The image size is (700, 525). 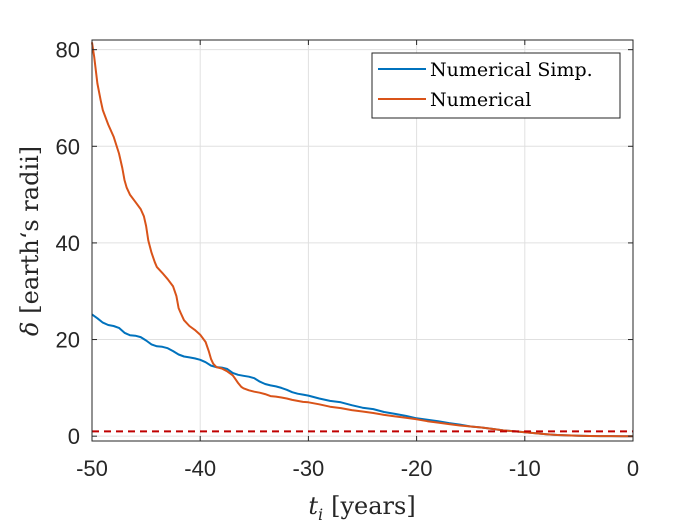 What do you see at coordinates (68, 146) in the screenshot?
I see `y-tick-label: 60` at bounding box center [68, 146].